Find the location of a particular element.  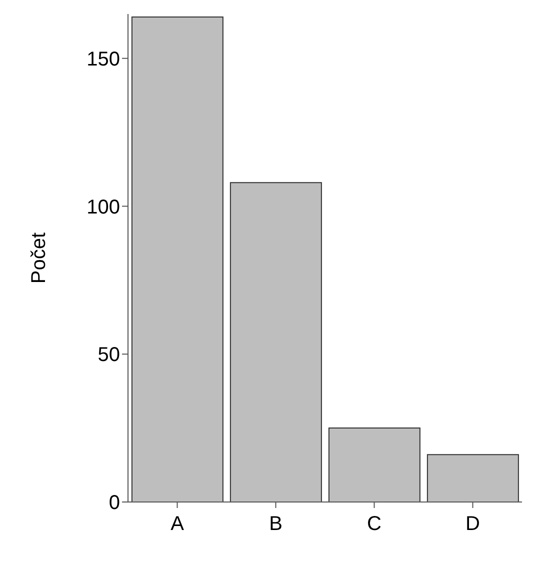

y-axis-title: Počet is located at coordinates (39, 258).